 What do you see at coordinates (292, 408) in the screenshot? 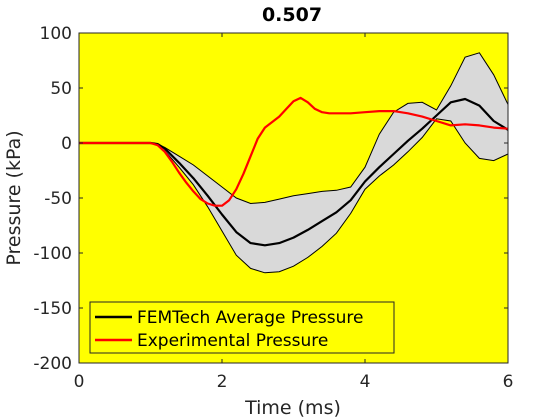
I see `x-axis-label: Time (ms)` at bounding box center [292, 408].